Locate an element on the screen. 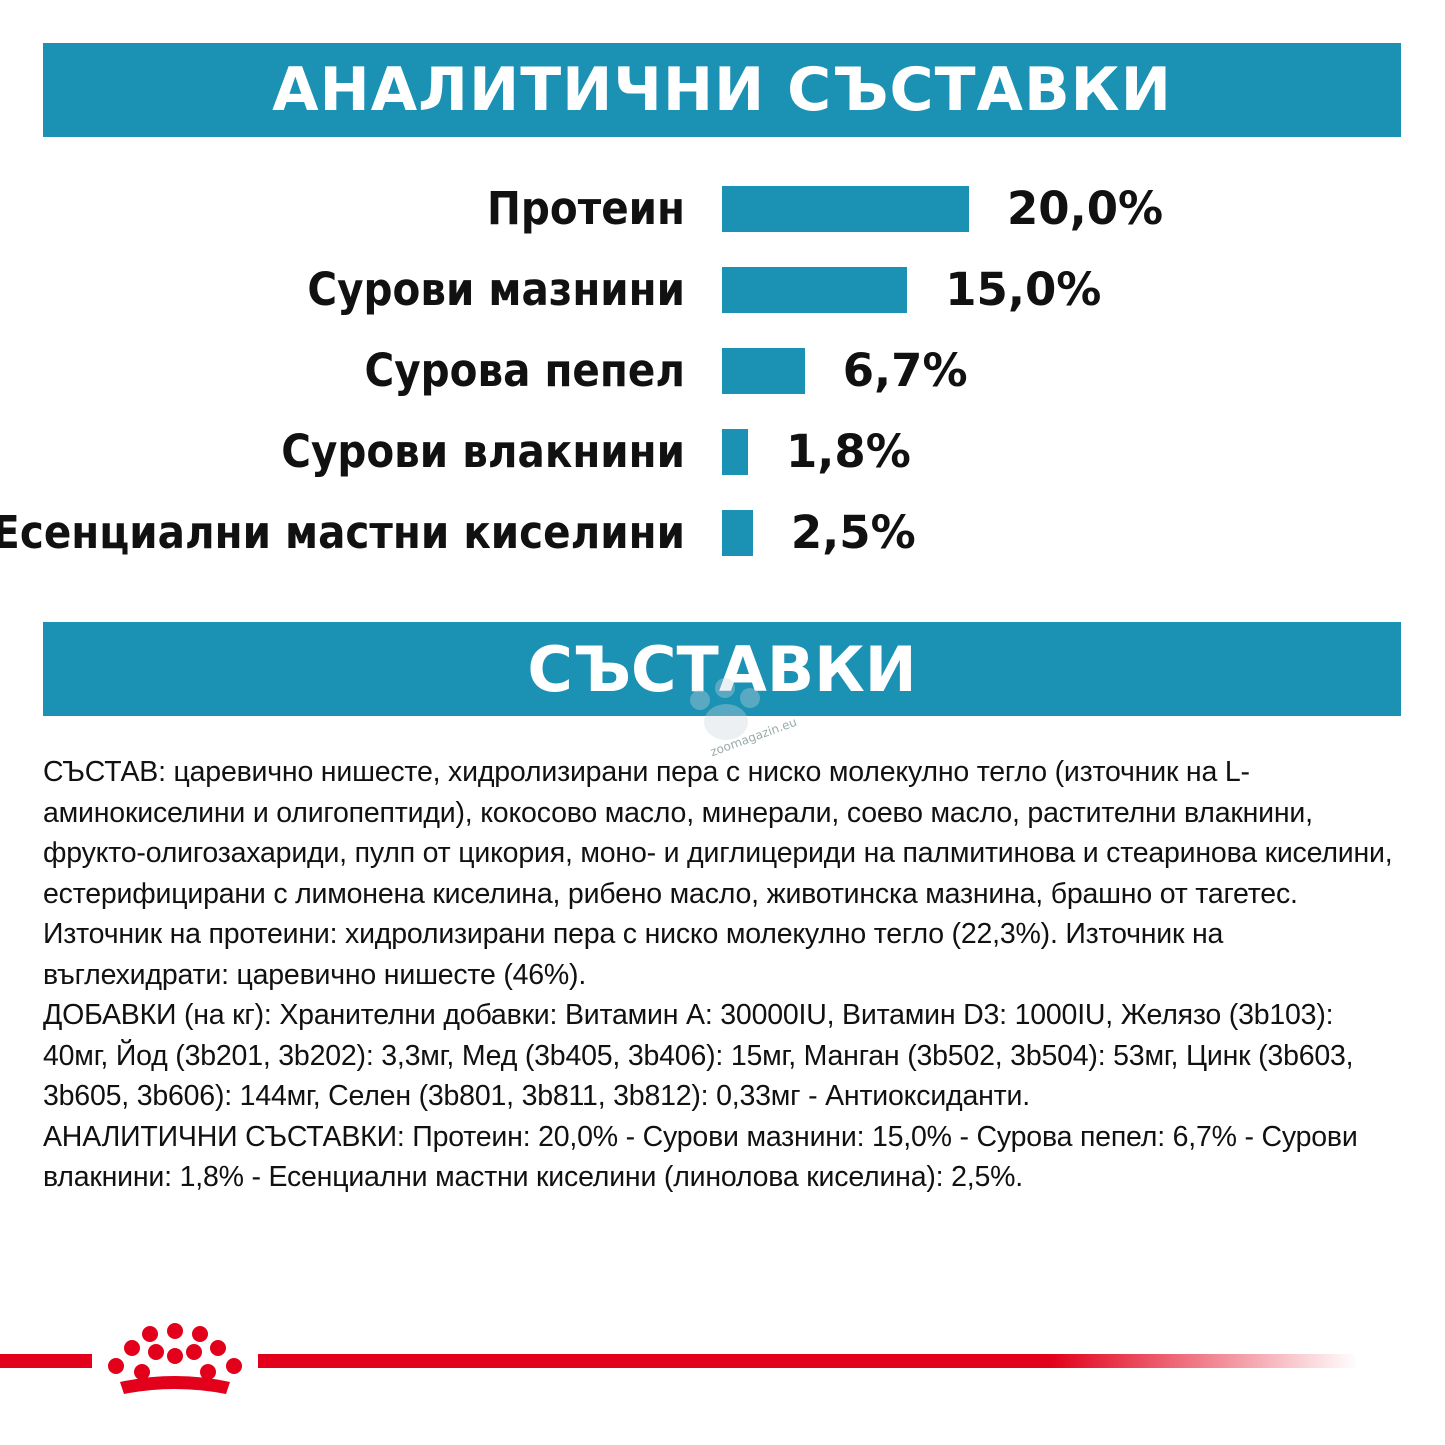  bar-value-label: 6,7% is located at coordinates (905, 370).